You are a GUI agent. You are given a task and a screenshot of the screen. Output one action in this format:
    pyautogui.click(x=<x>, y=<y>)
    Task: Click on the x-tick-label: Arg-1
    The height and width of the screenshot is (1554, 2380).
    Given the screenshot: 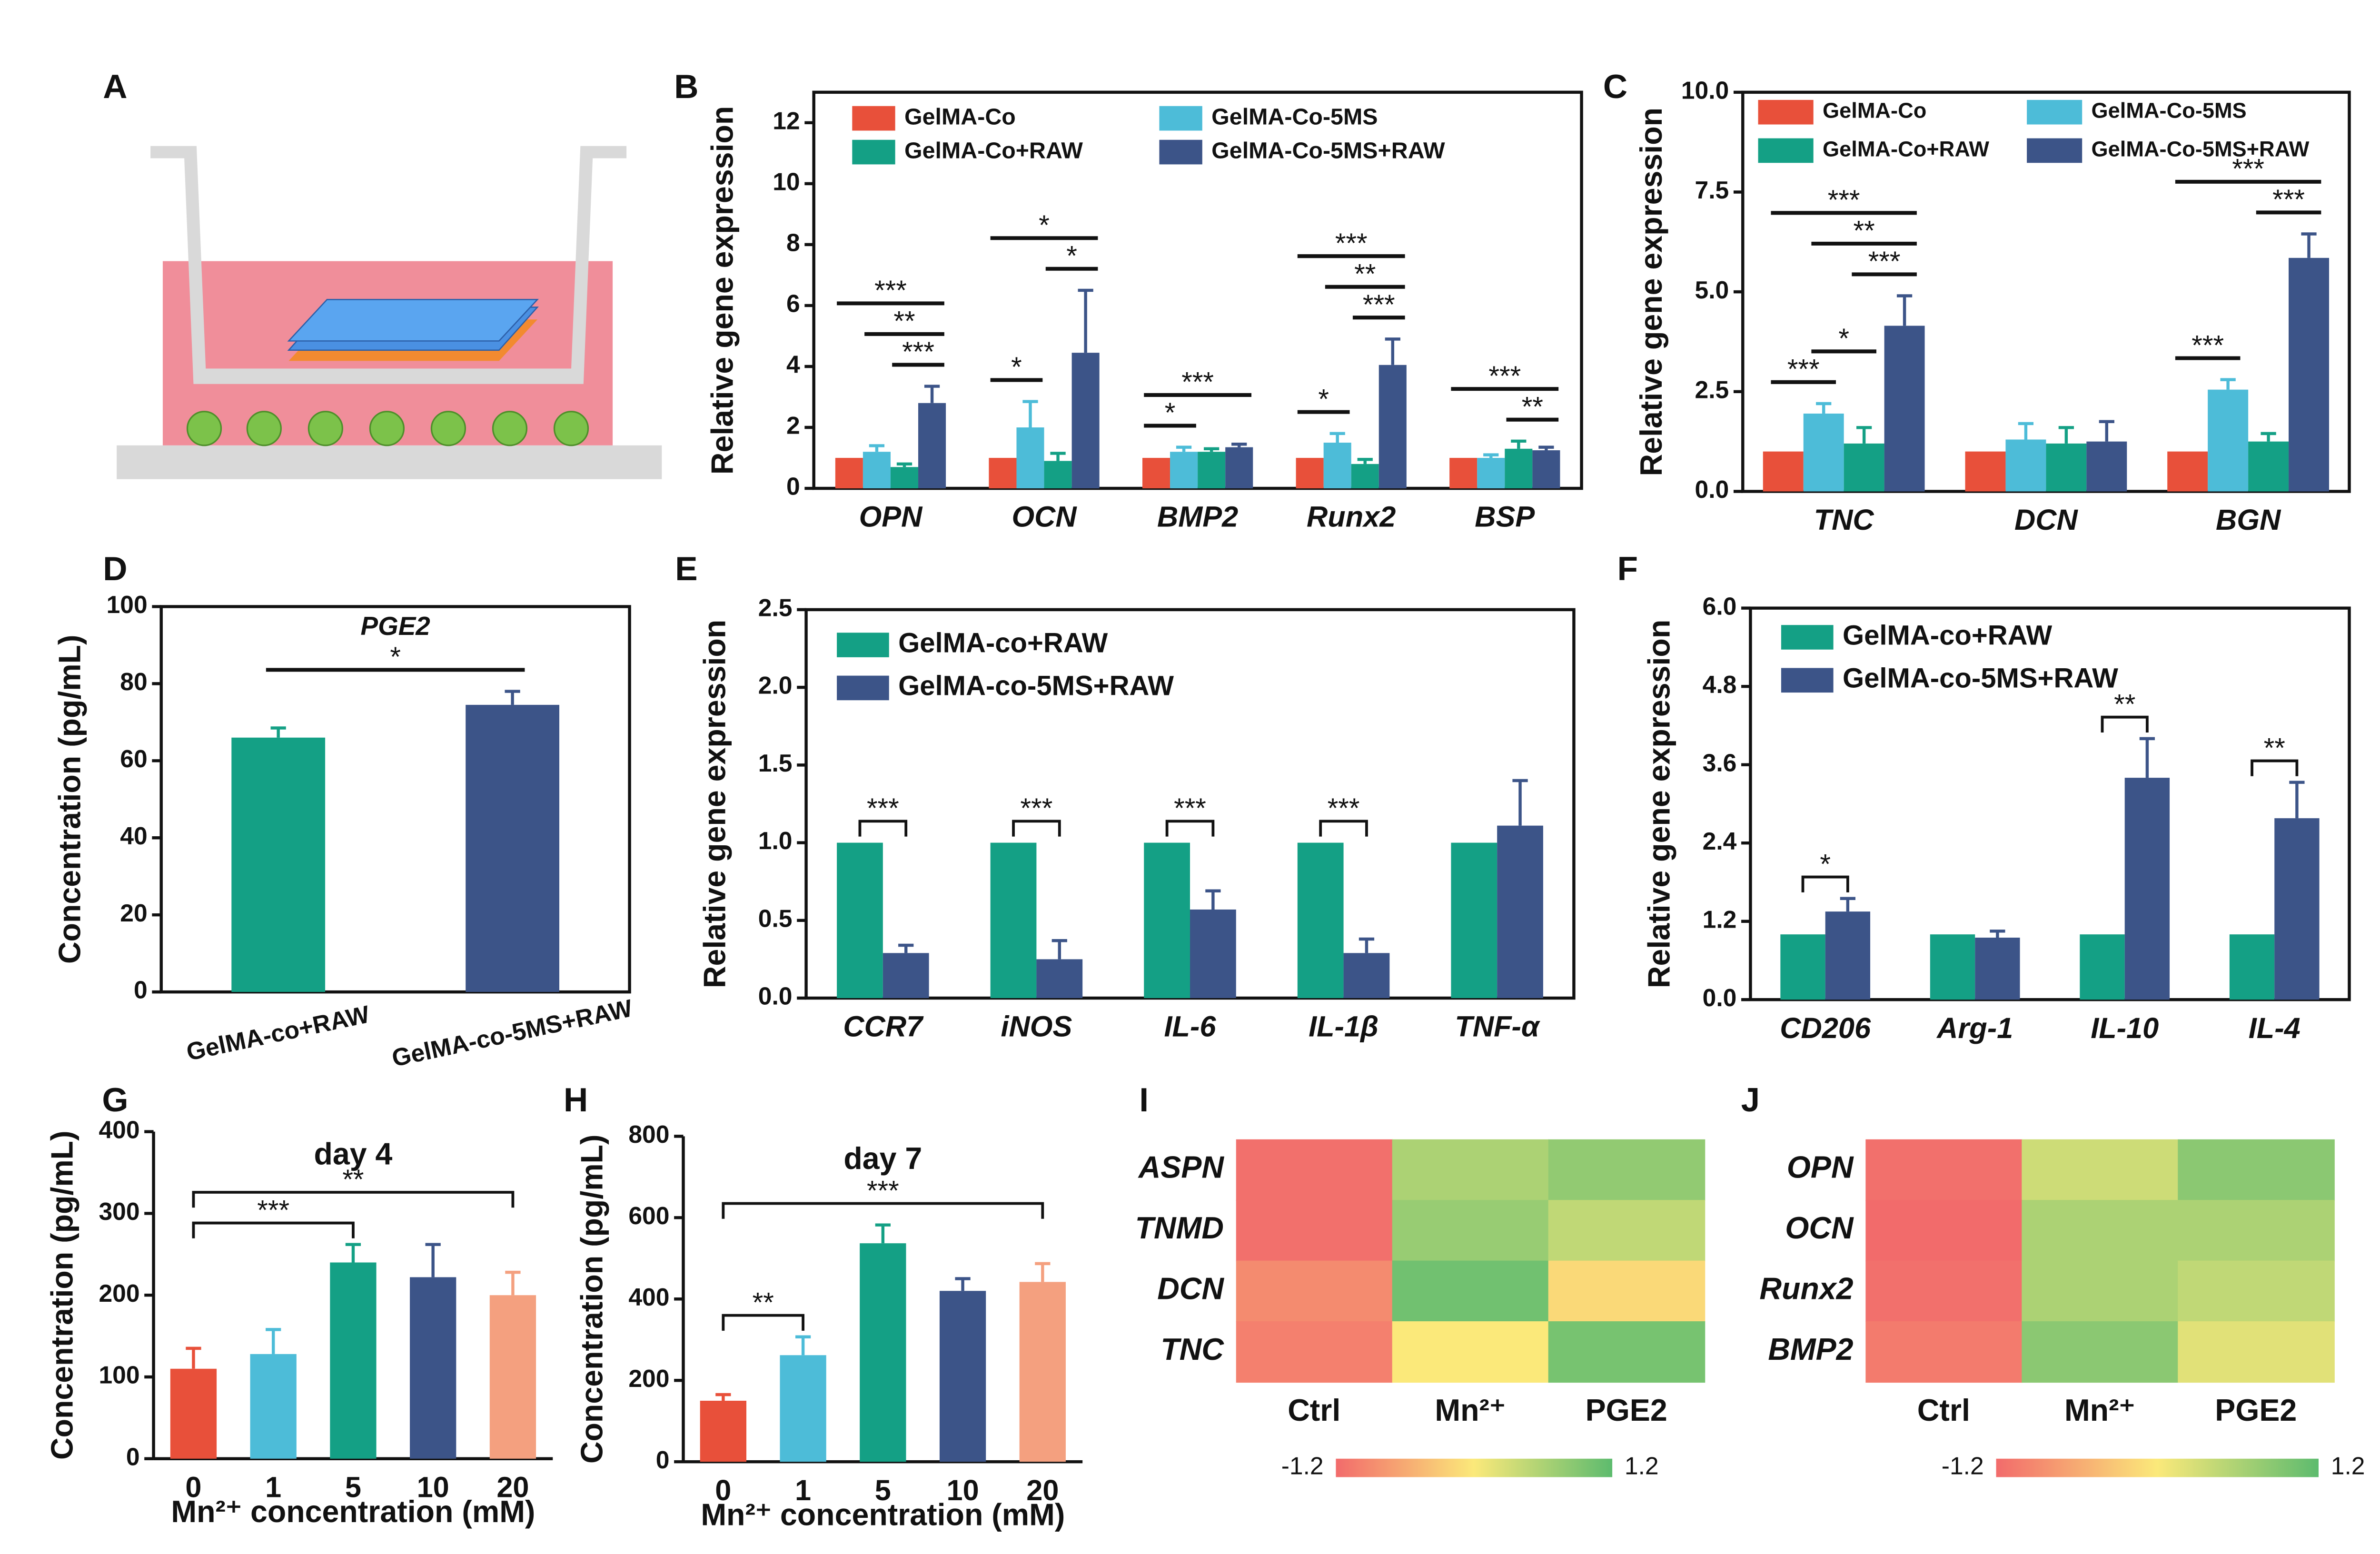 What is the action you would take?
    pyautogui.click(x=1975, y=1028)
    